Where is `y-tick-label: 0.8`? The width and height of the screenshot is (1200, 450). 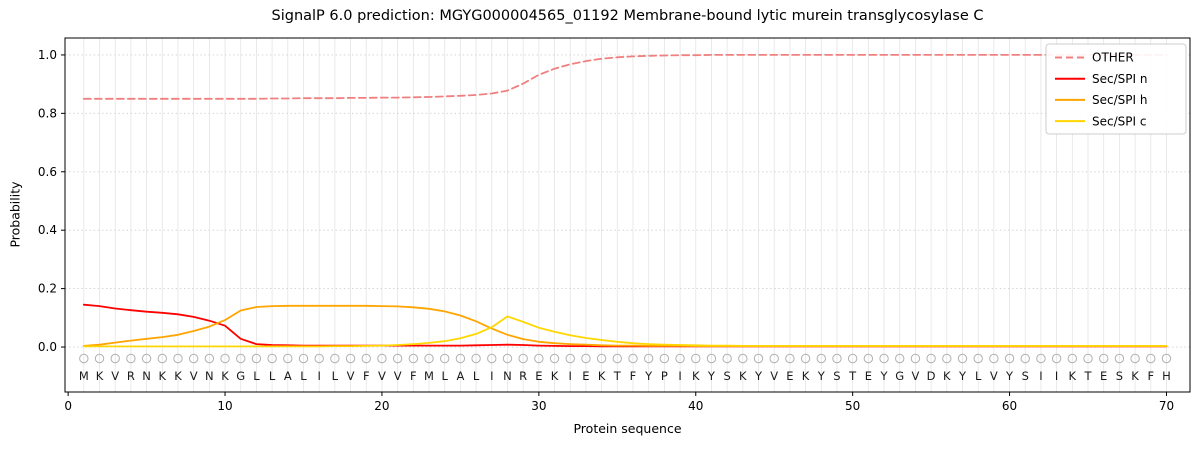
y-tick-label: 0.8 is located at coordinates (47, 113).